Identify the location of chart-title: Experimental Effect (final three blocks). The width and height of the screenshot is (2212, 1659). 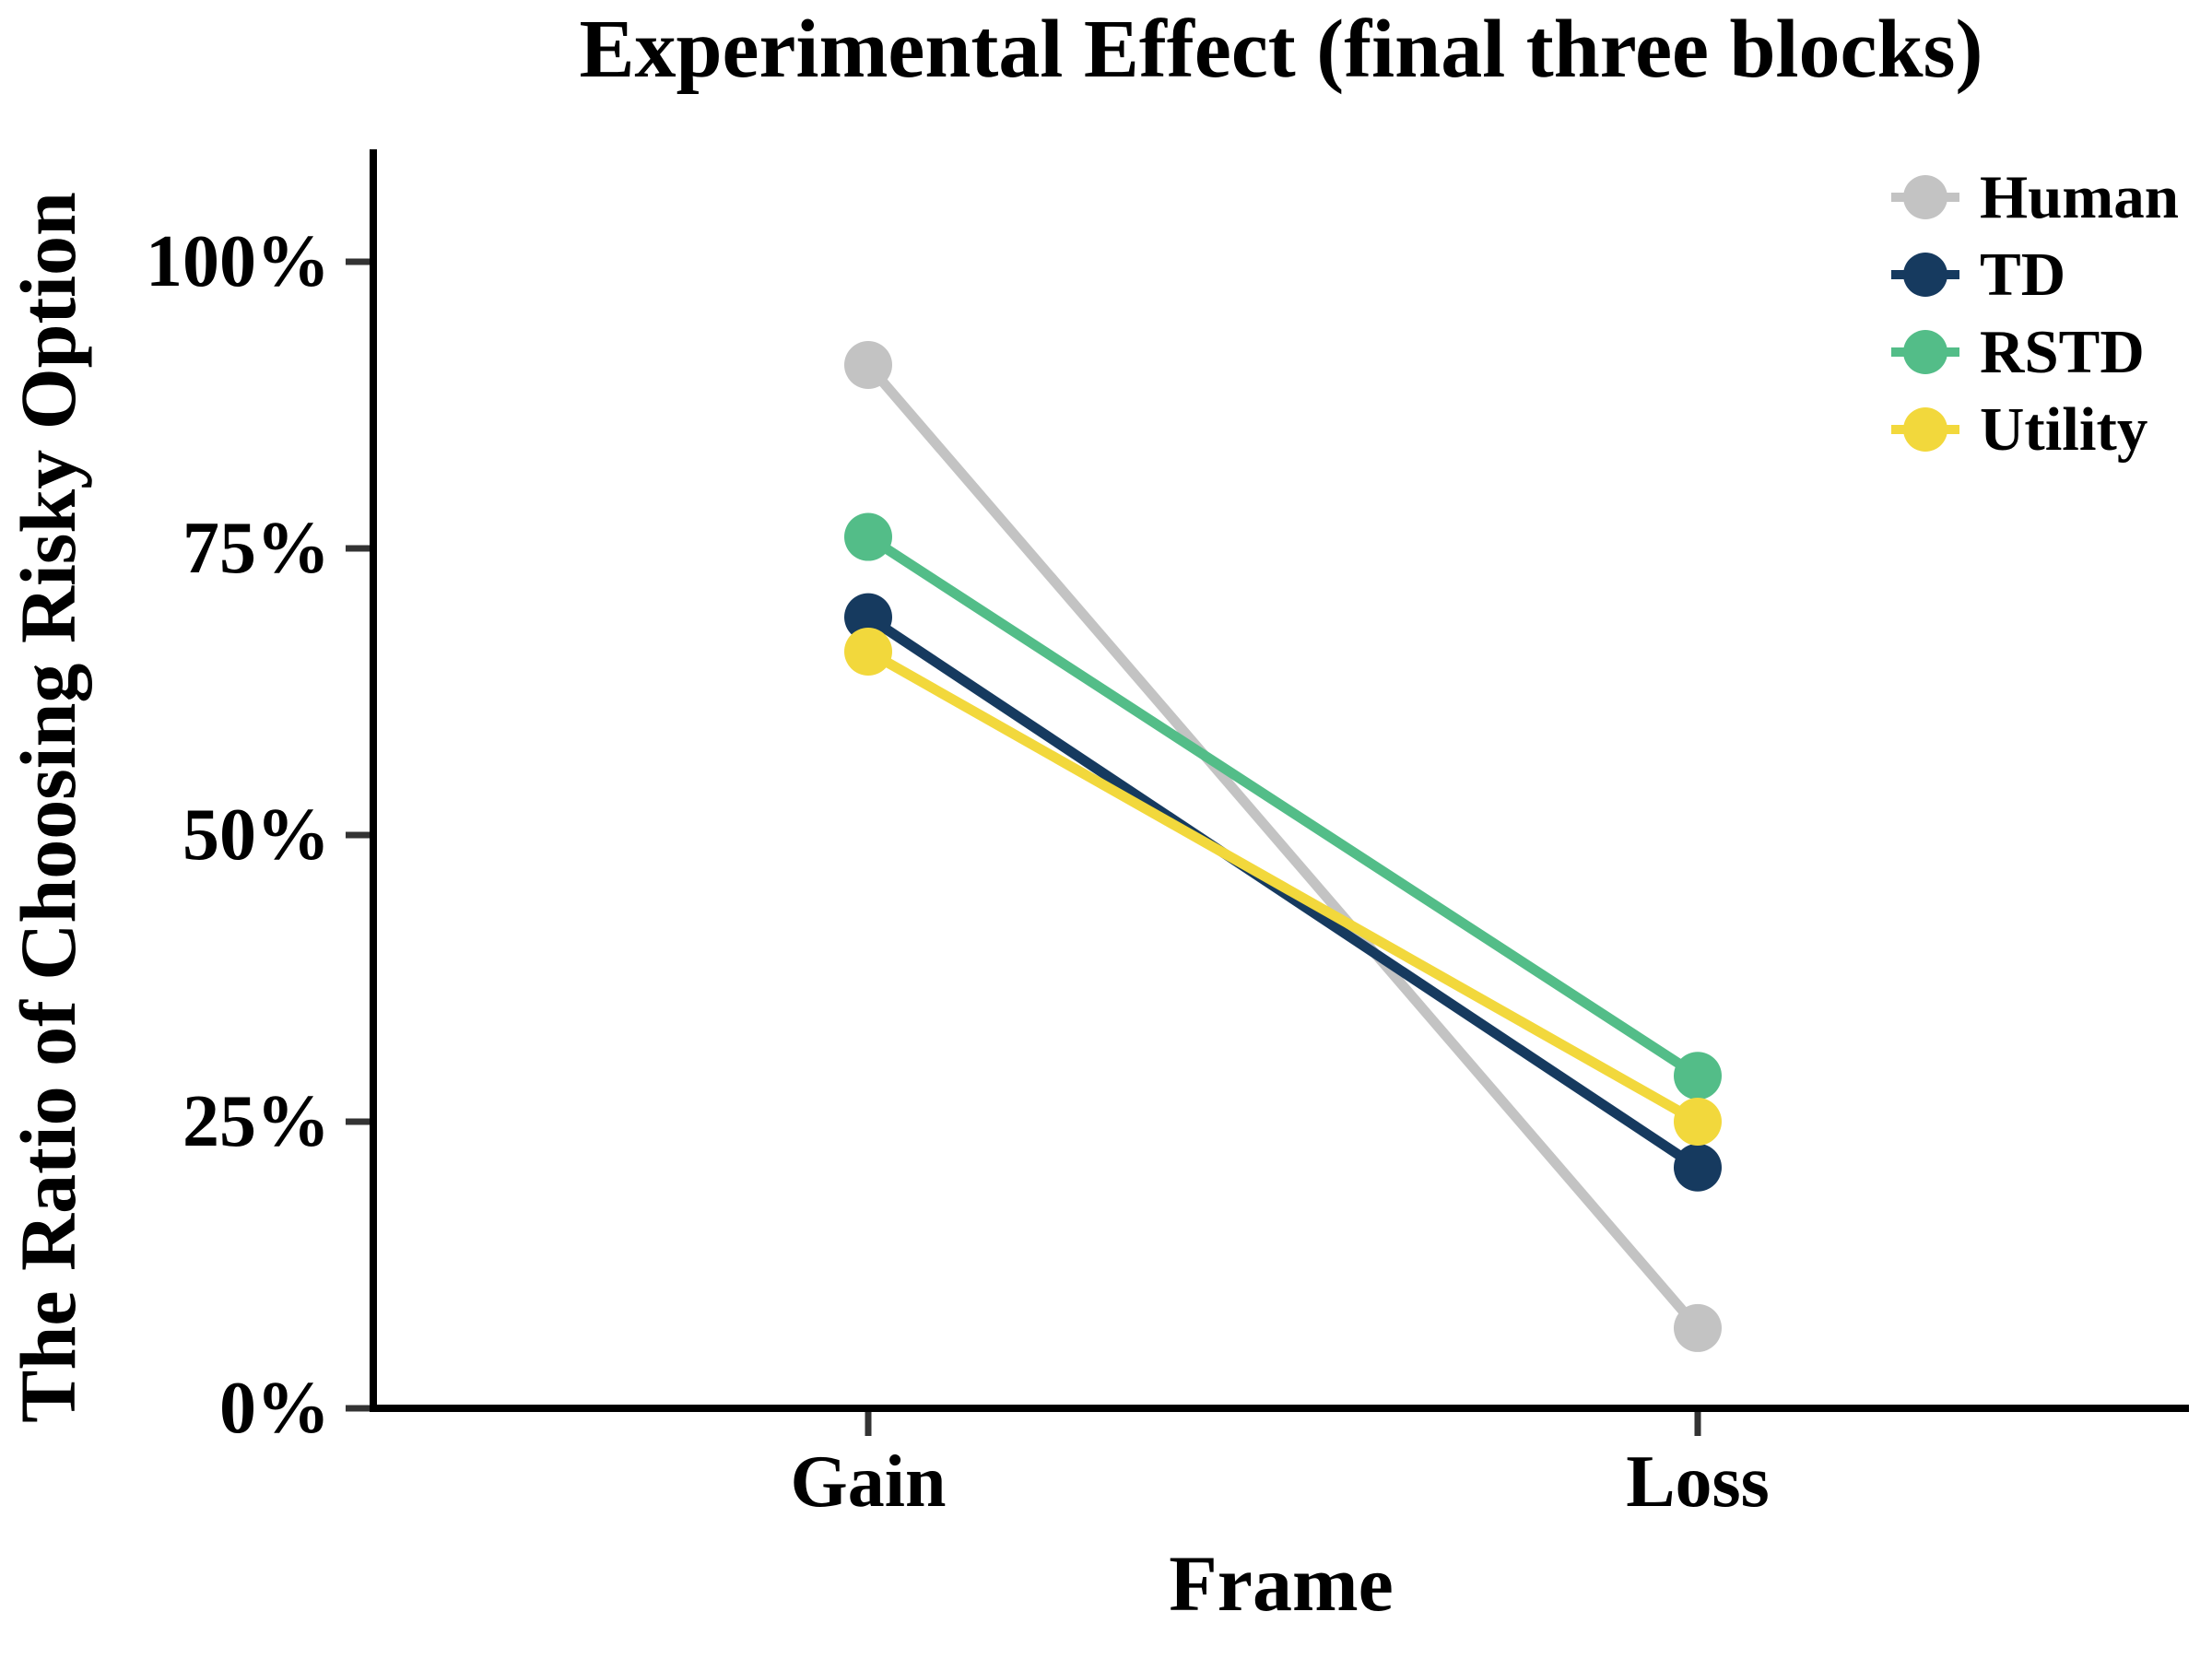
(1281, 49).